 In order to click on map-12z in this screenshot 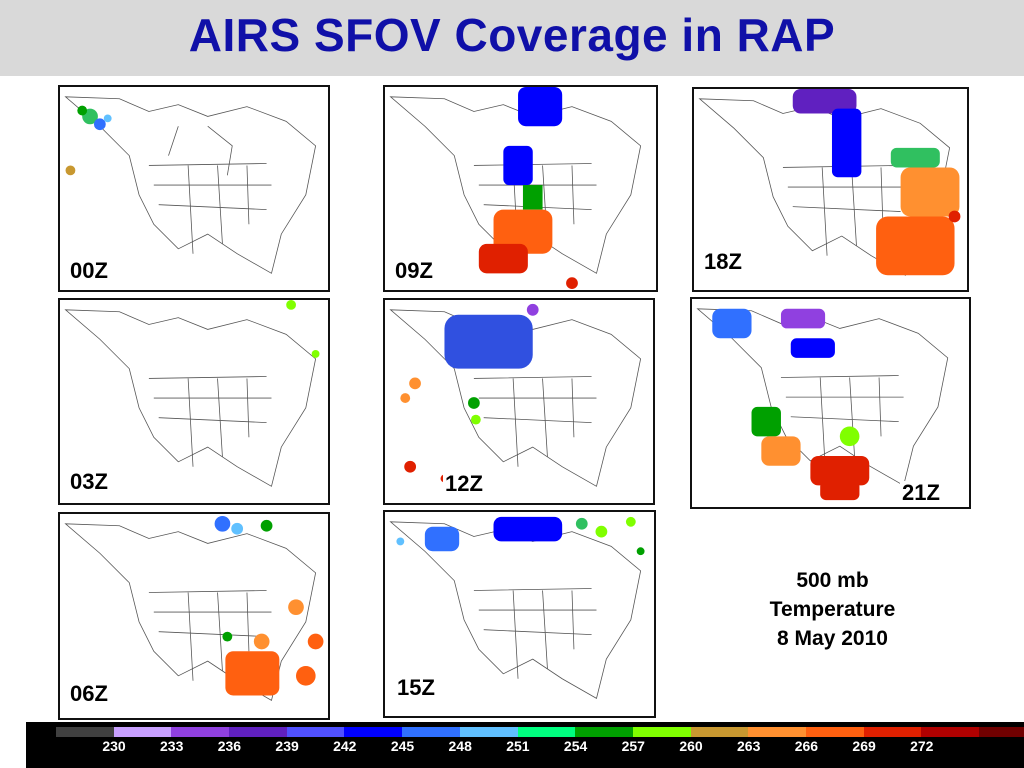, I will do `click(515, 395)`.